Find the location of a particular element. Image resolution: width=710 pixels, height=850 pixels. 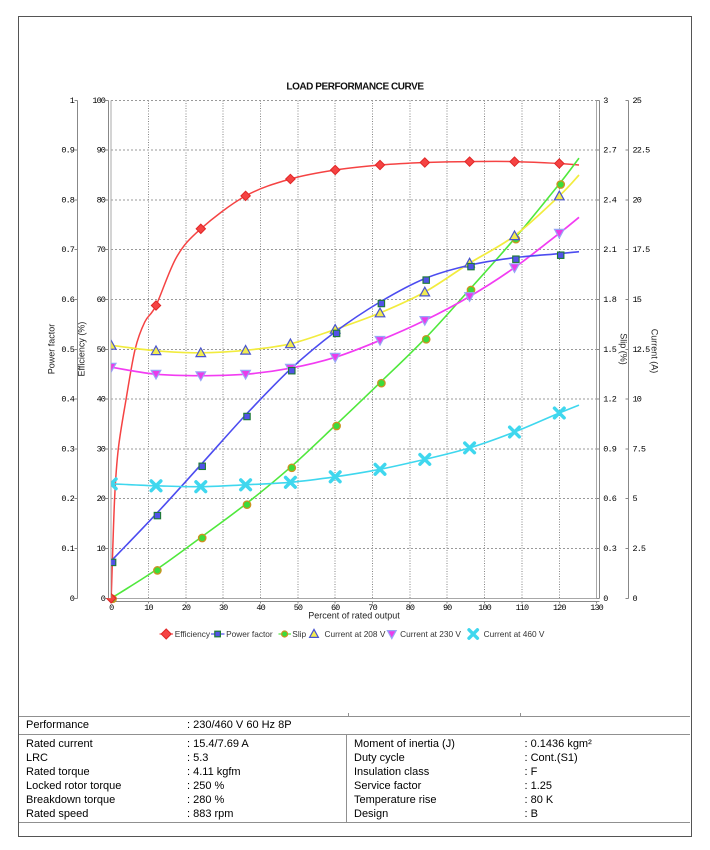

svg-text: 120 is located at coordinates (559, 608).